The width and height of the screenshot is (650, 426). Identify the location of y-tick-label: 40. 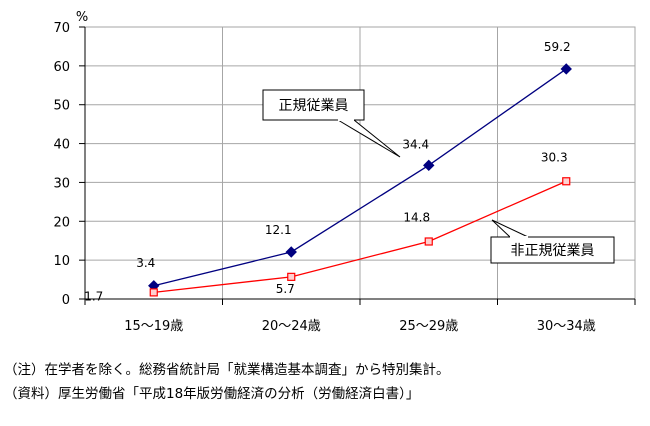
(61, 145).